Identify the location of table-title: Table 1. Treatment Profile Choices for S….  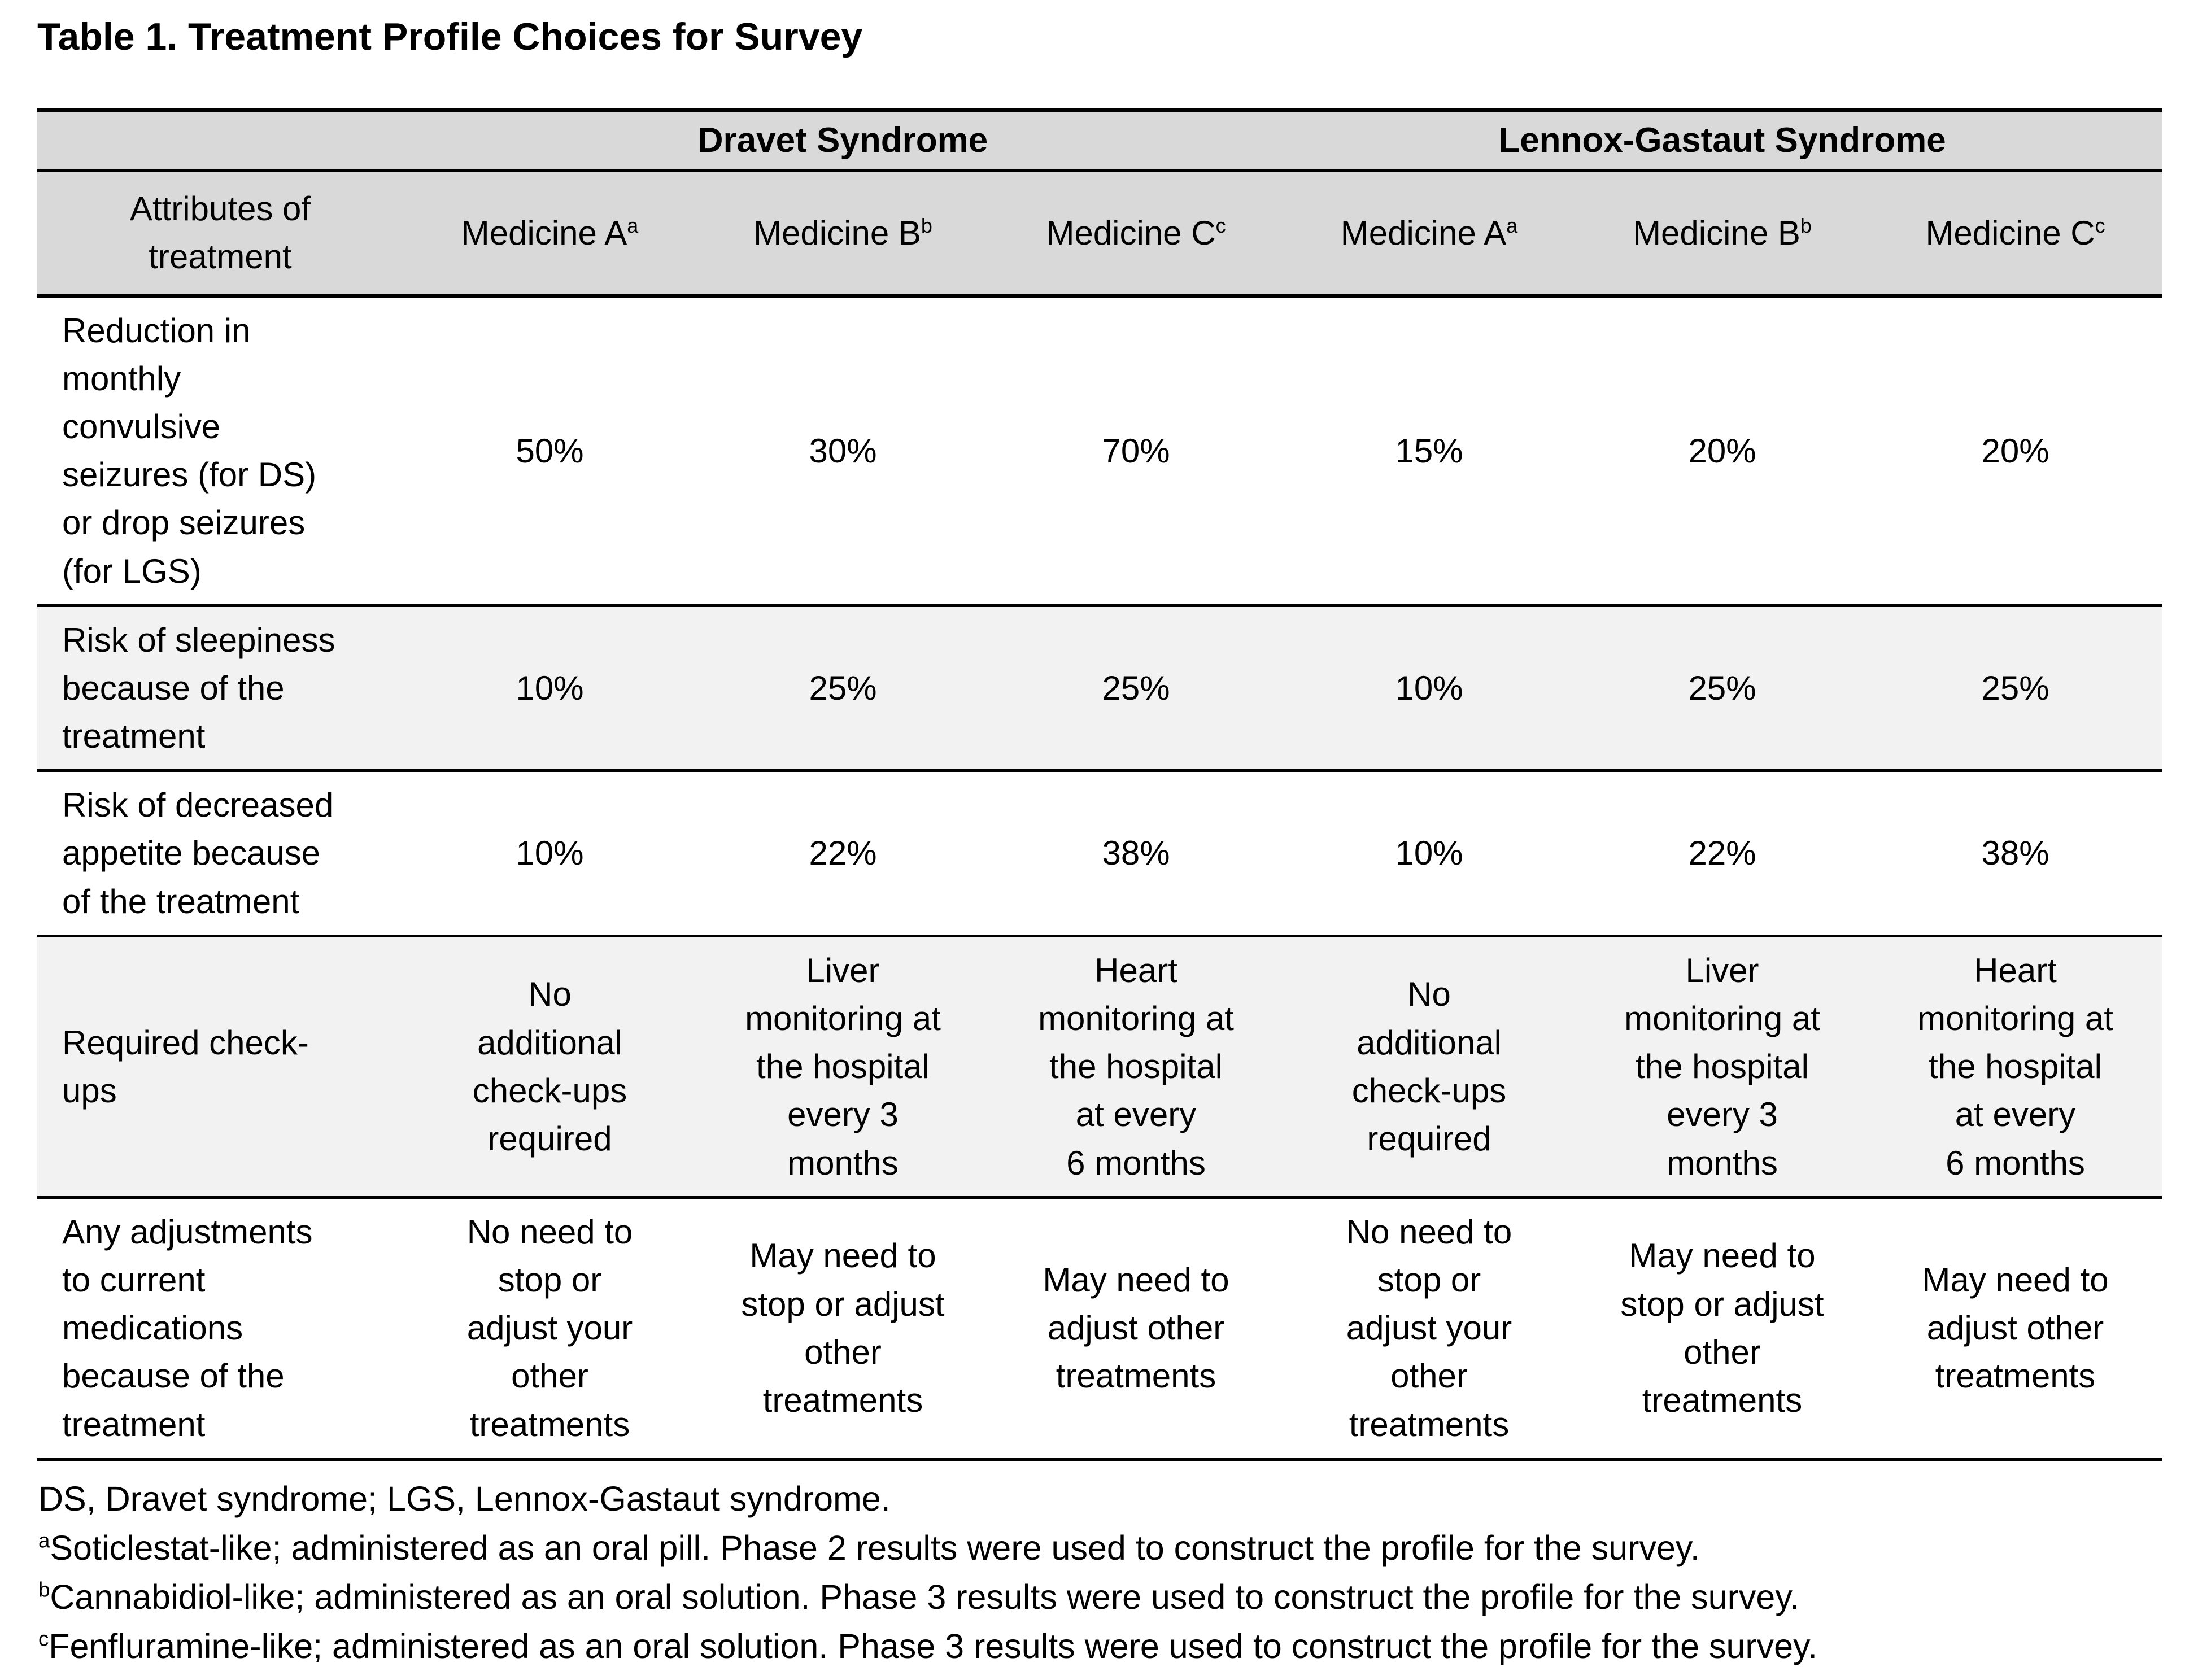
(450, 36).